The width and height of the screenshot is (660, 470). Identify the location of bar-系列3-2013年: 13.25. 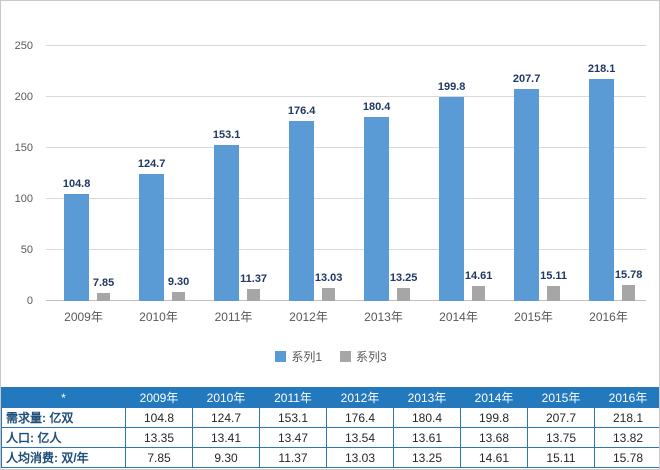
(403, 286).